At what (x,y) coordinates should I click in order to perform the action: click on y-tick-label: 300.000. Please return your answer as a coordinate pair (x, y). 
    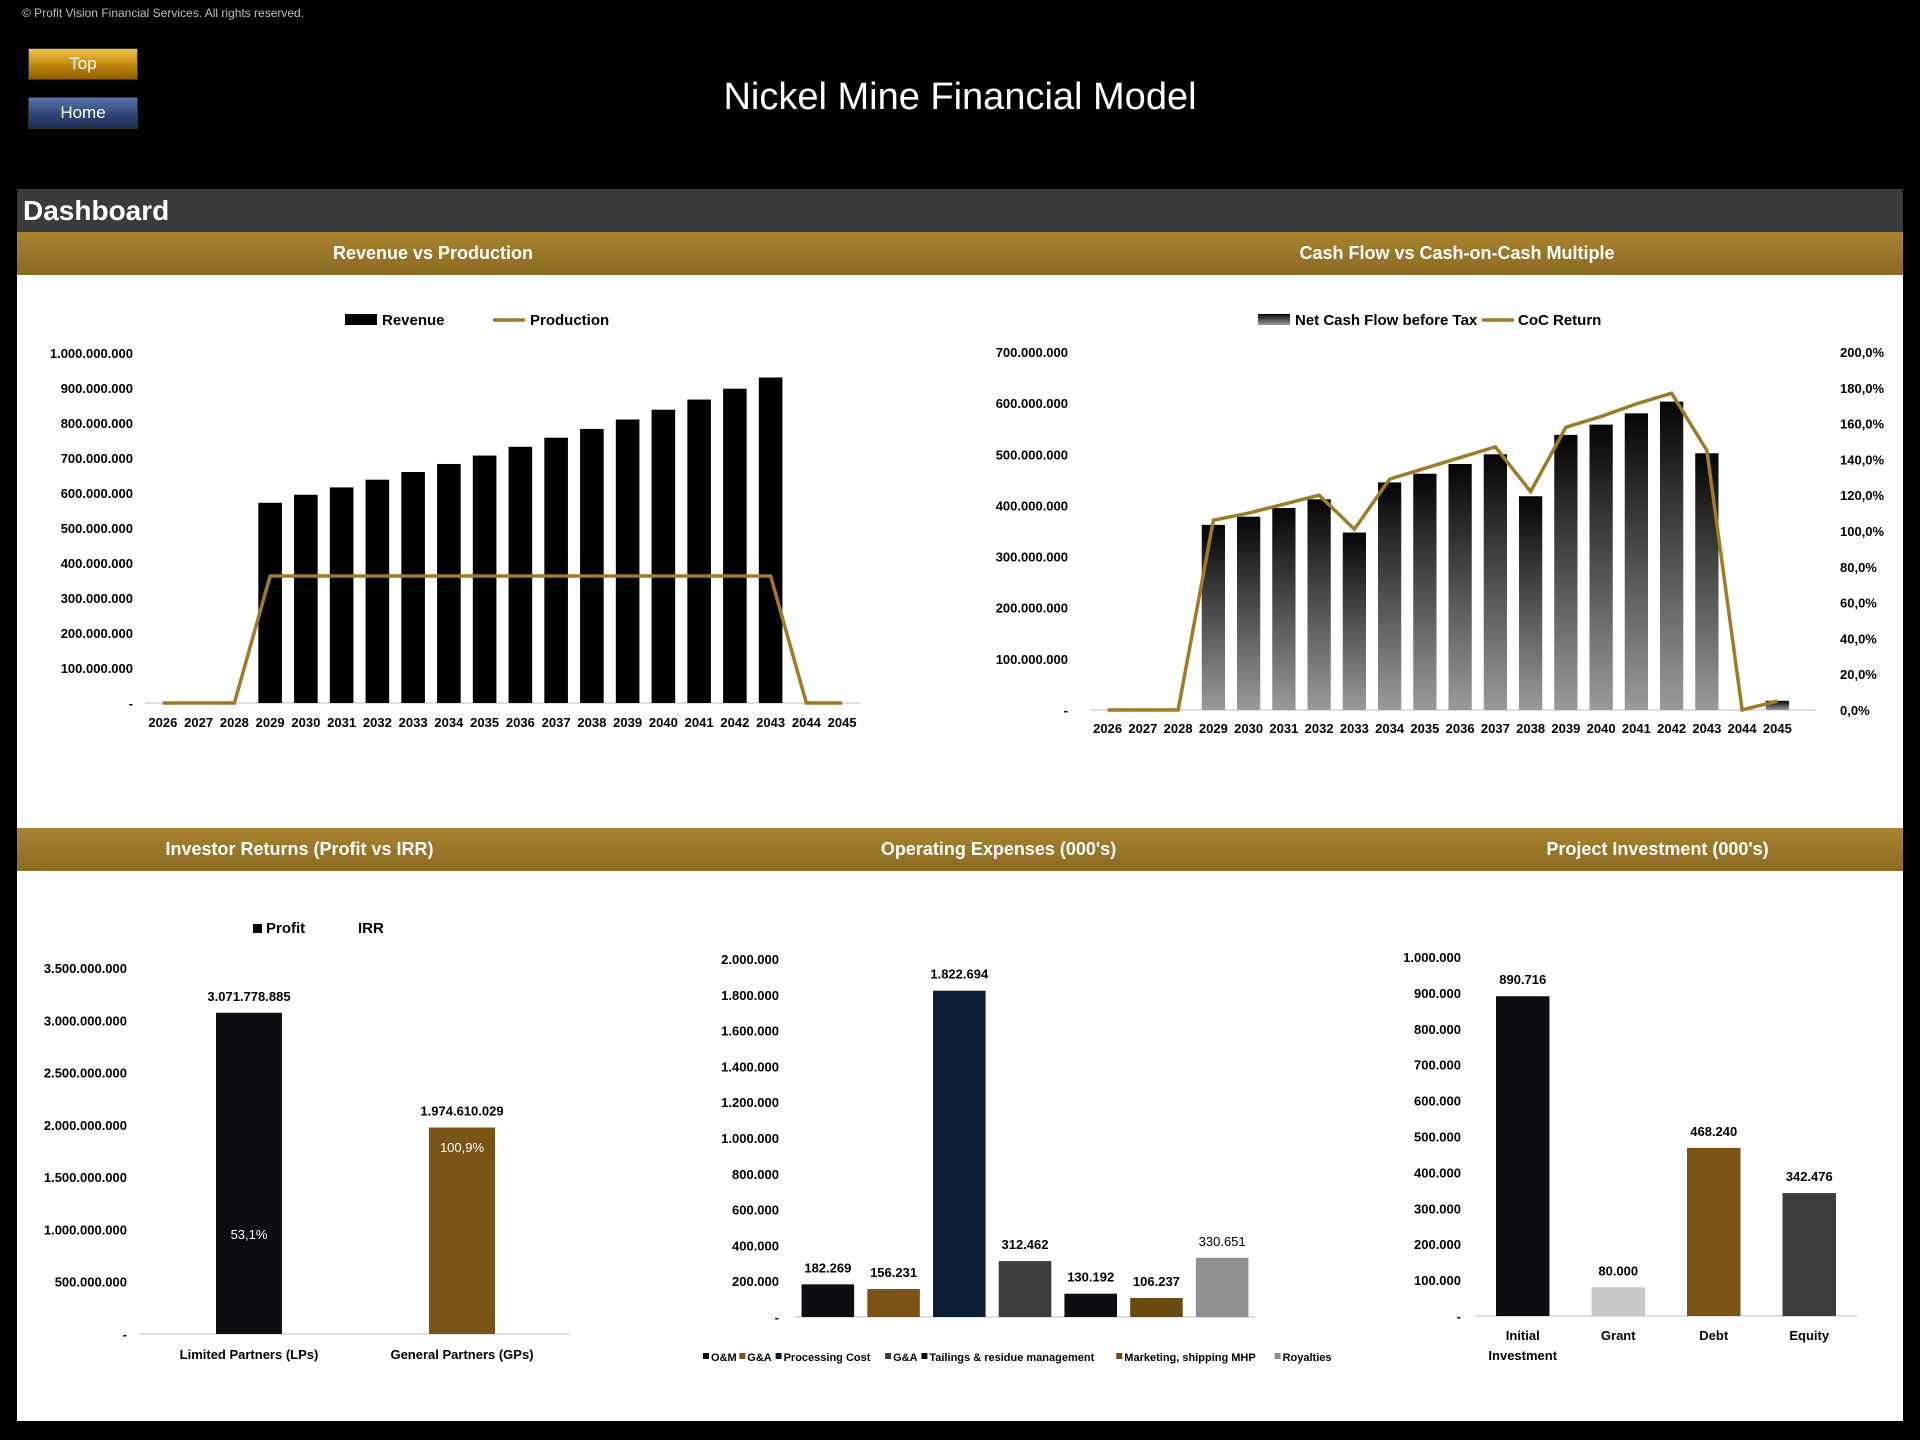
    Looking at the image, I should click on (1437, 1208).